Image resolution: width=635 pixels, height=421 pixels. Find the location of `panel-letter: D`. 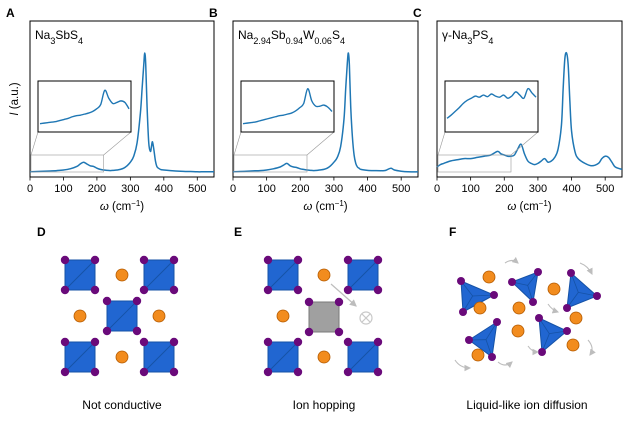

panel-letter: D is located at coordinates (41, 232).